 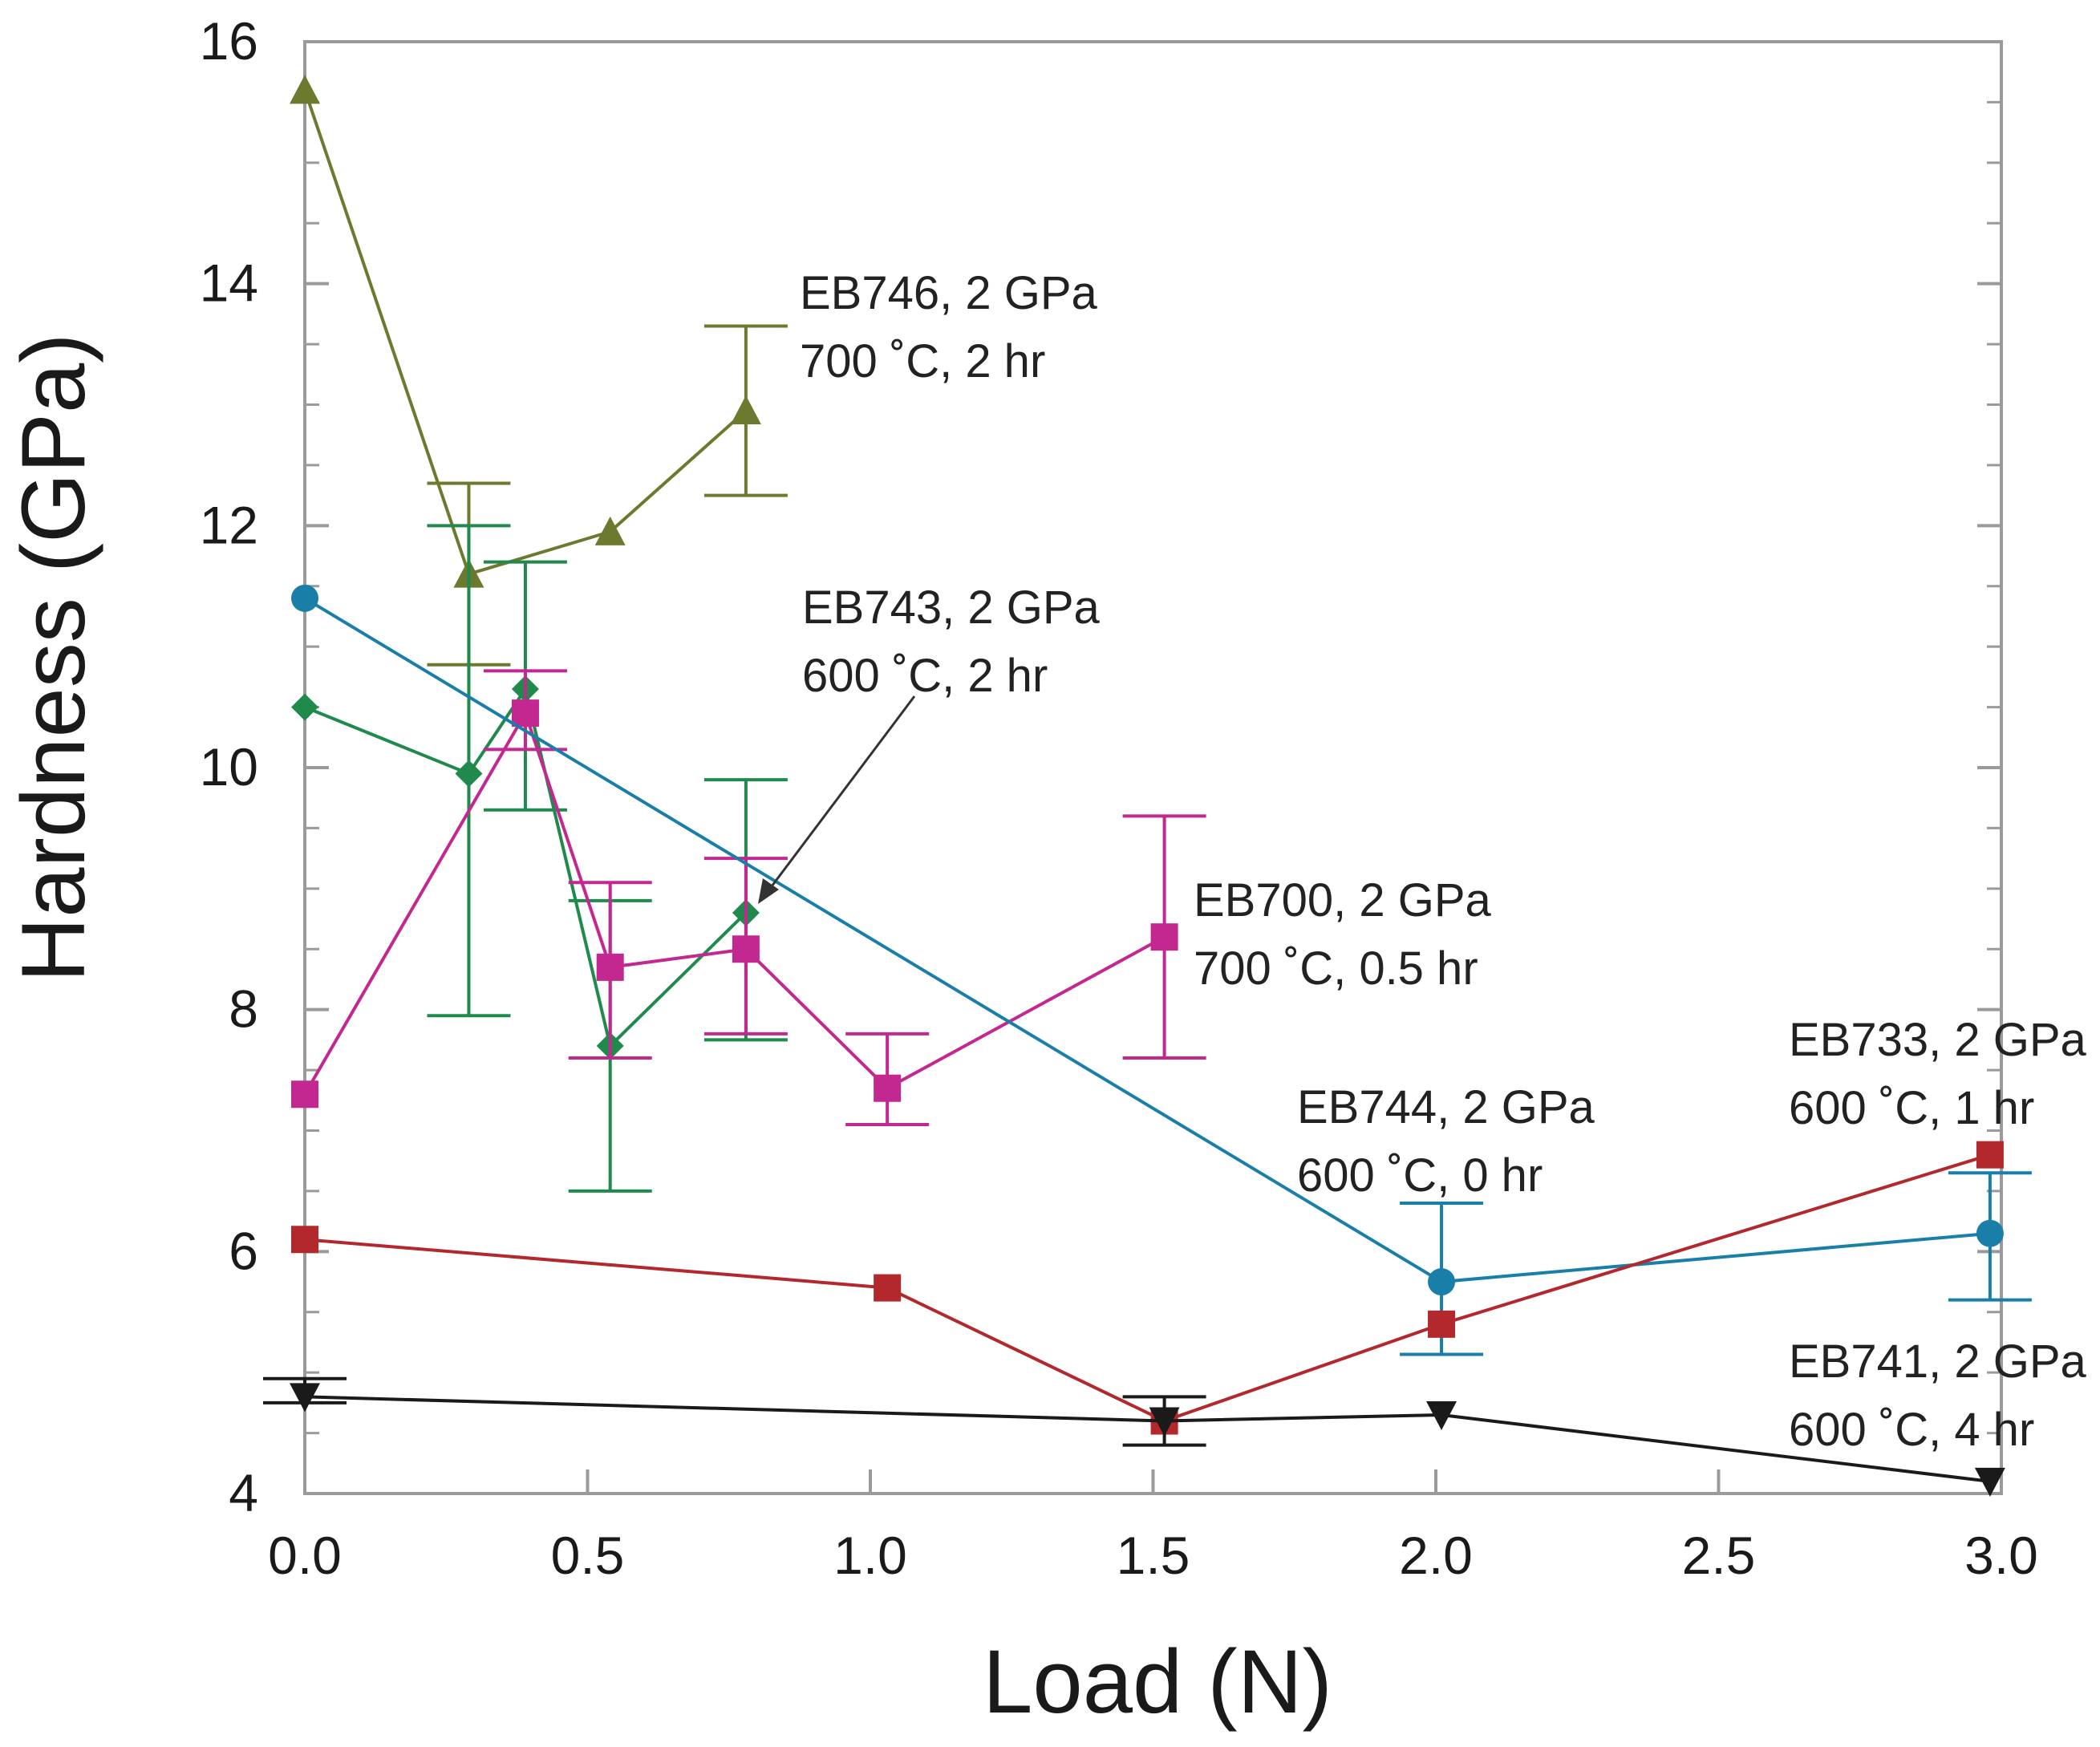 I want to click on series-label: EB743, 2 GPa, so click(x=951, y=608).